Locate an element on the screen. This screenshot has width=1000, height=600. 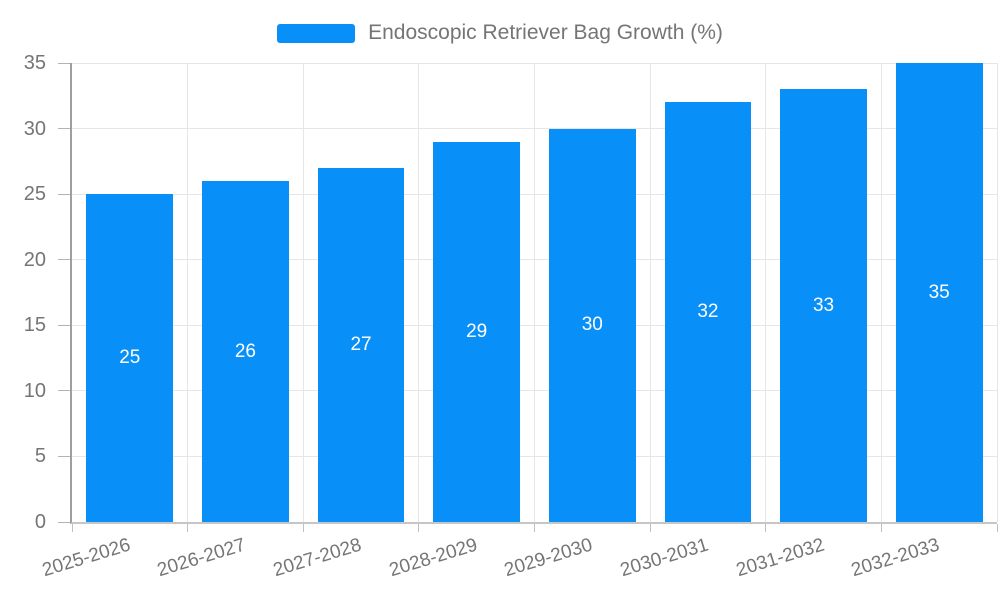
bar-value-label: 26 is located at coordinates (245, 351).